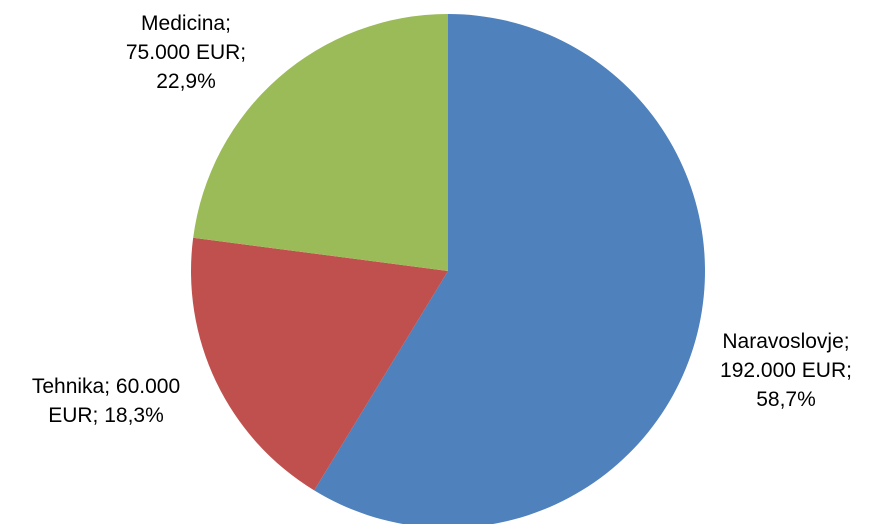  Describe the element at coordinates (319, 364) in the screenshot. I see `pie-slice-tehnika` at that location.